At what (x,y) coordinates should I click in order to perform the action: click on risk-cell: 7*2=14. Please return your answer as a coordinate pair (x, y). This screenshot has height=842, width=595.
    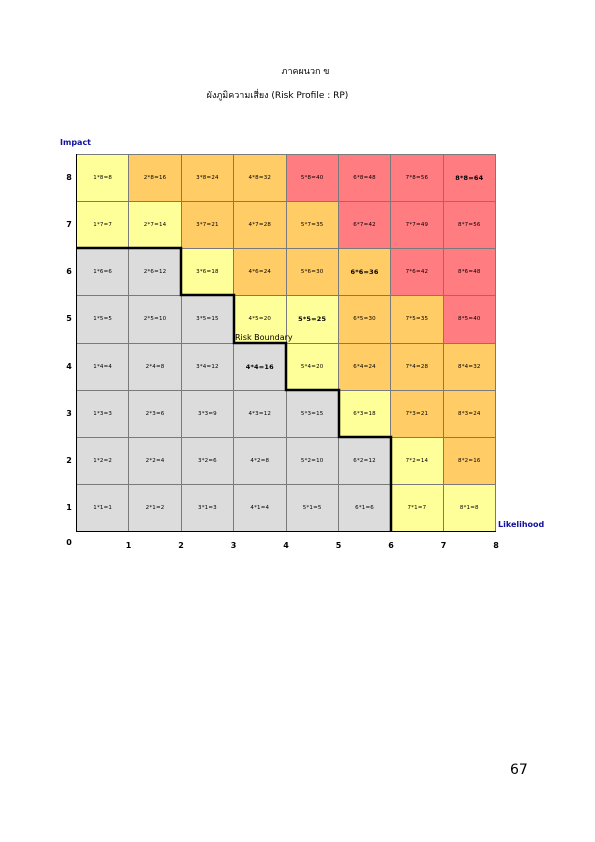
    Looking at the image, I should click on (417, 460).